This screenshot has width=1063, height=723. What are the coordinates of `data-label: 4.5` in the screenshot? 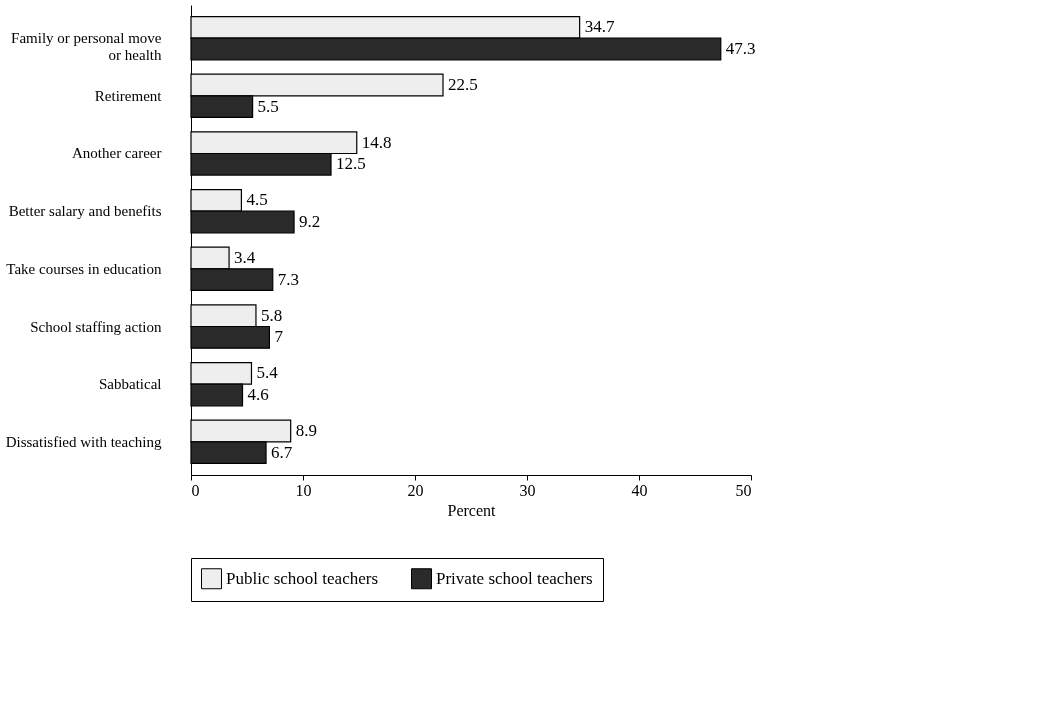 It's located at (257, 200).